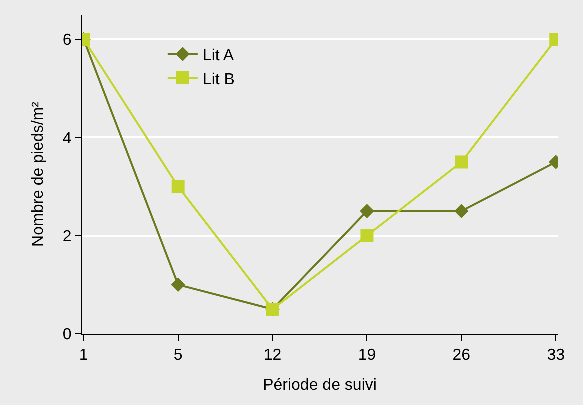 The image size is (583, 405). Describe the element at coordinates (67, 237) in the screenshot. I see `y-tick-label: 2` at that location.